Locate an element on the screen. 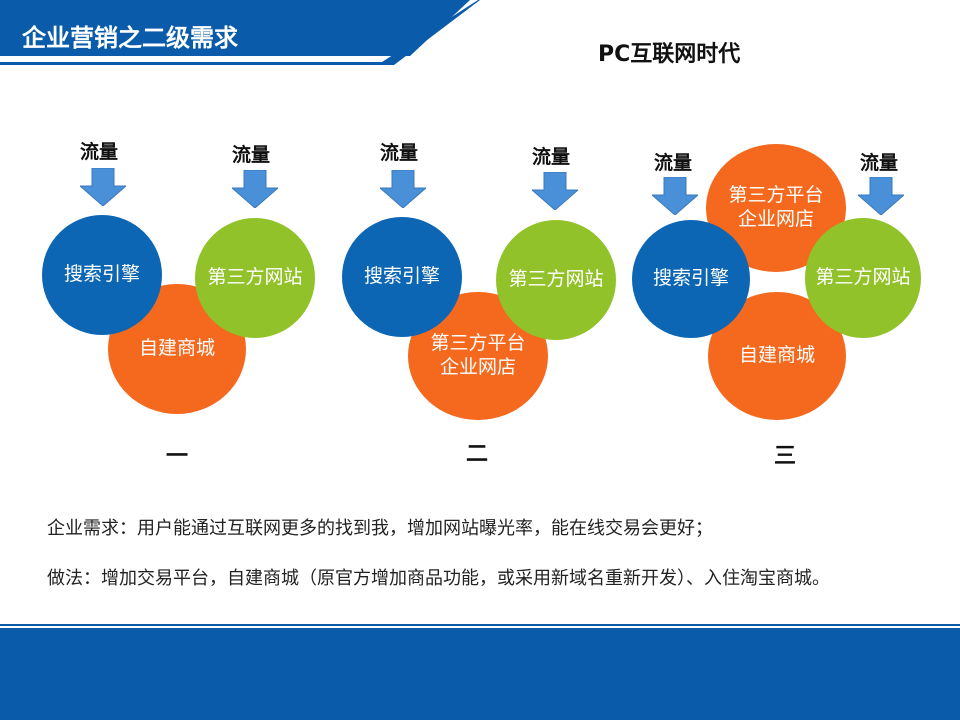 The width and height of the screenshot is (960, 720). footer-bar is located at coordinates (480, 674).